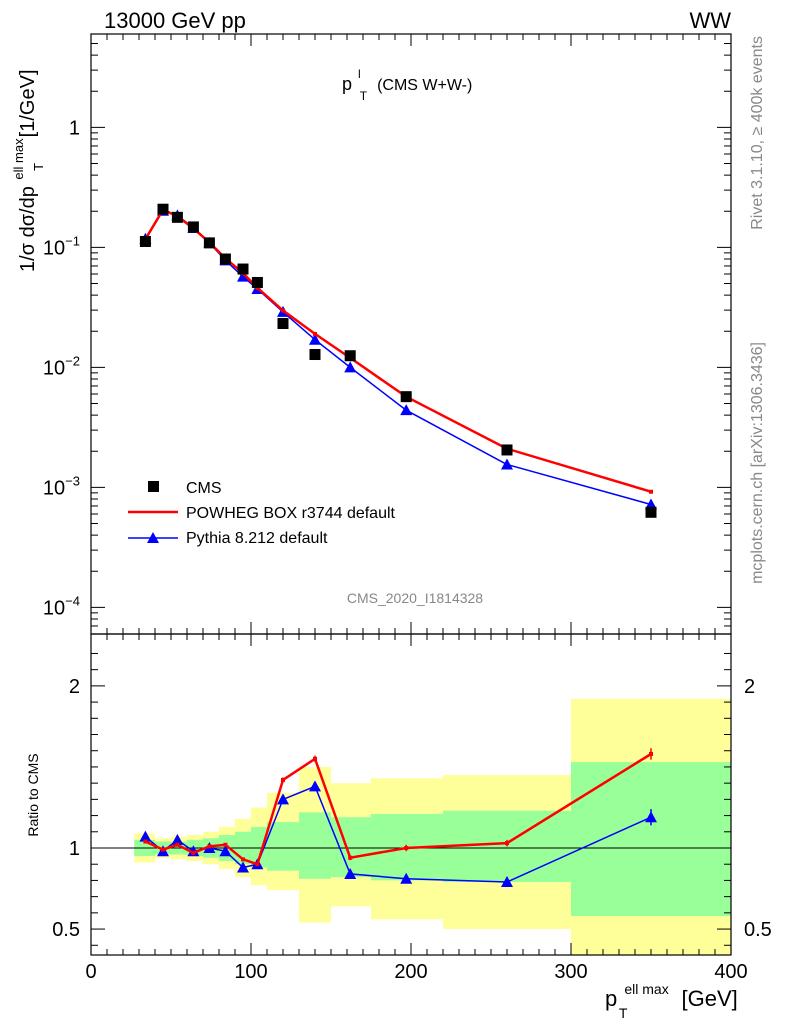 The image size is (786, 1024). I want to click on main-title: p l T (CMS W+W-), so click(407, 83).